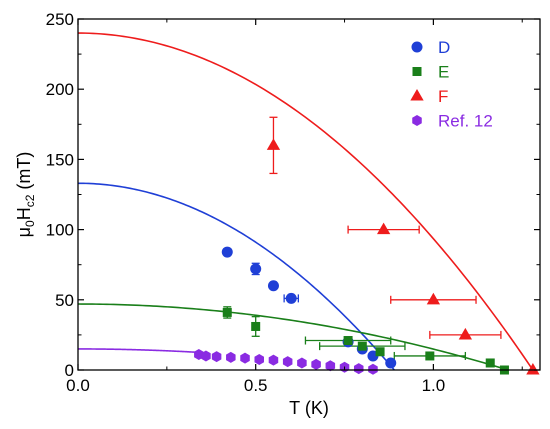  I want to click on y-axis-title-subc2: c2, so click(30, 200).